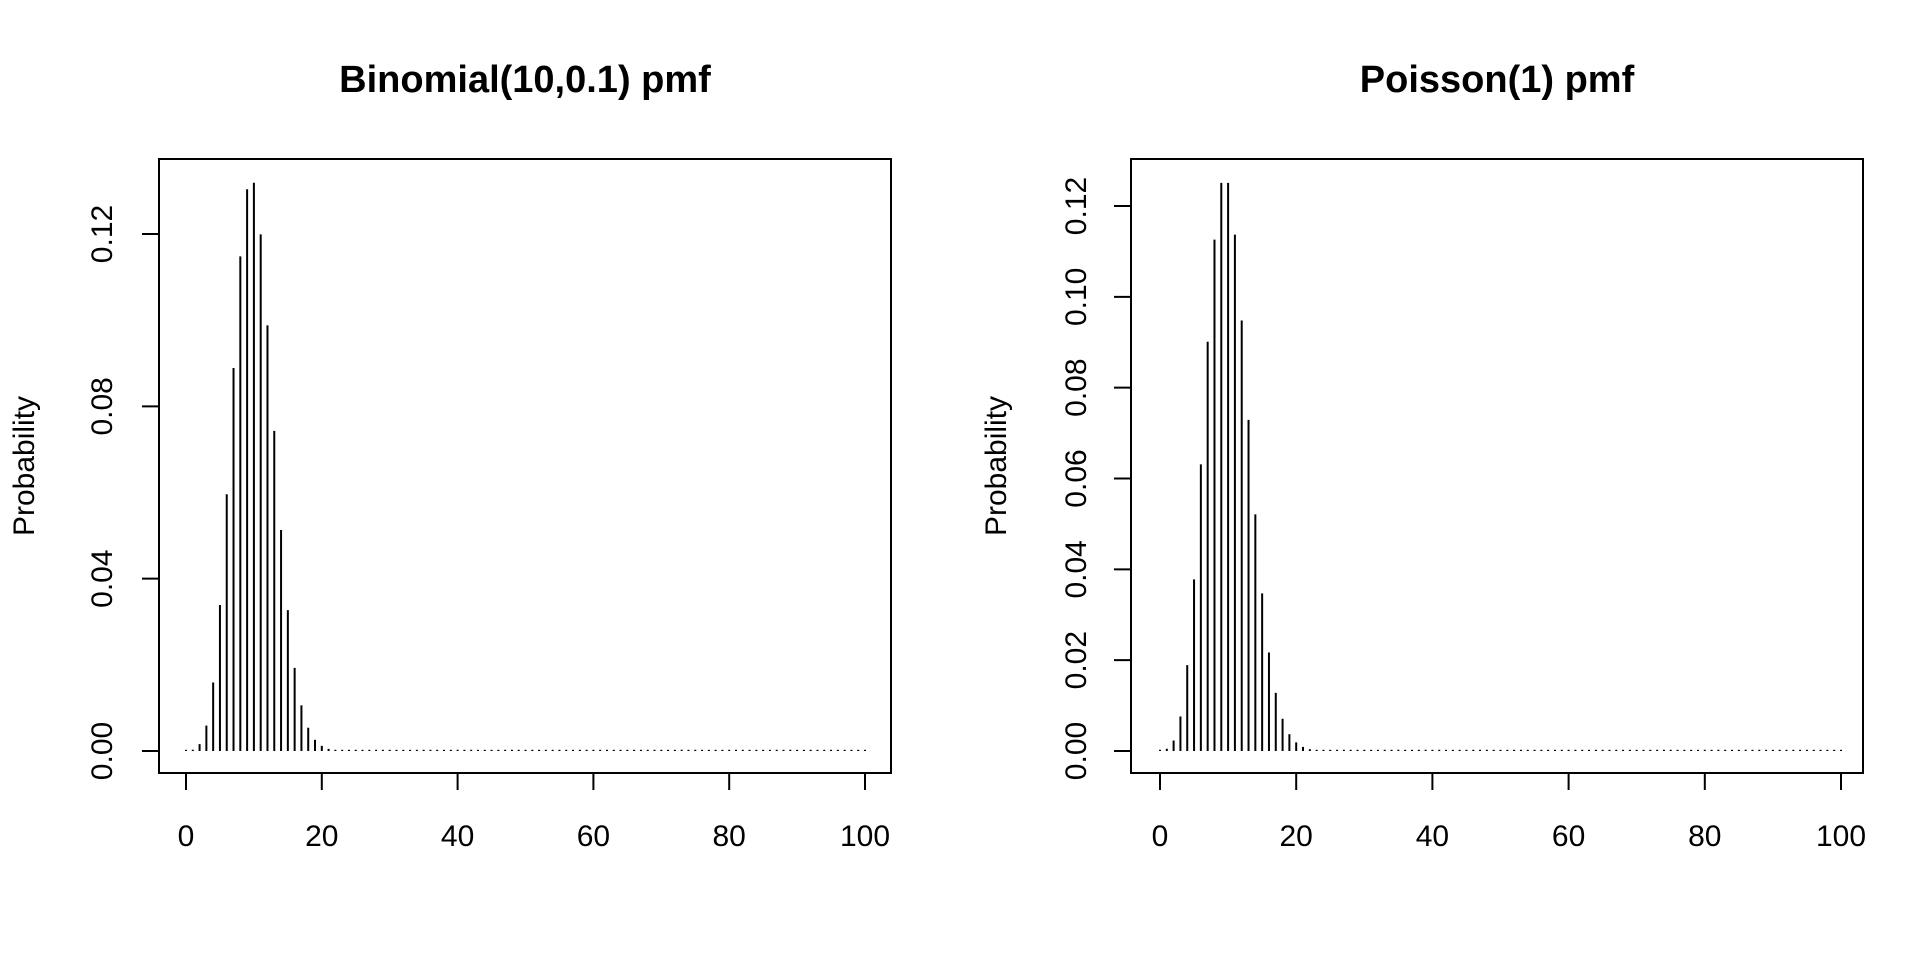 The height and width of the screenshot is (960, 1920). What do you see at coordinates (1076, 297) in the screenshot?
I see `poisson-y-tick-label: 0.10` at bounding box center [1076, 297].